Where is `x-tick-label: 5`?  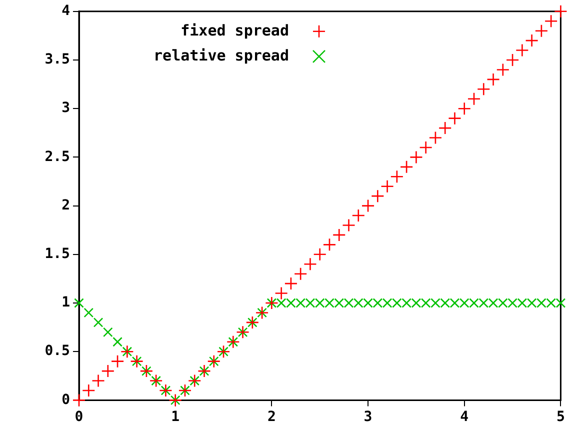
x-tick-label: 5 is located at coordinates (560, 417).